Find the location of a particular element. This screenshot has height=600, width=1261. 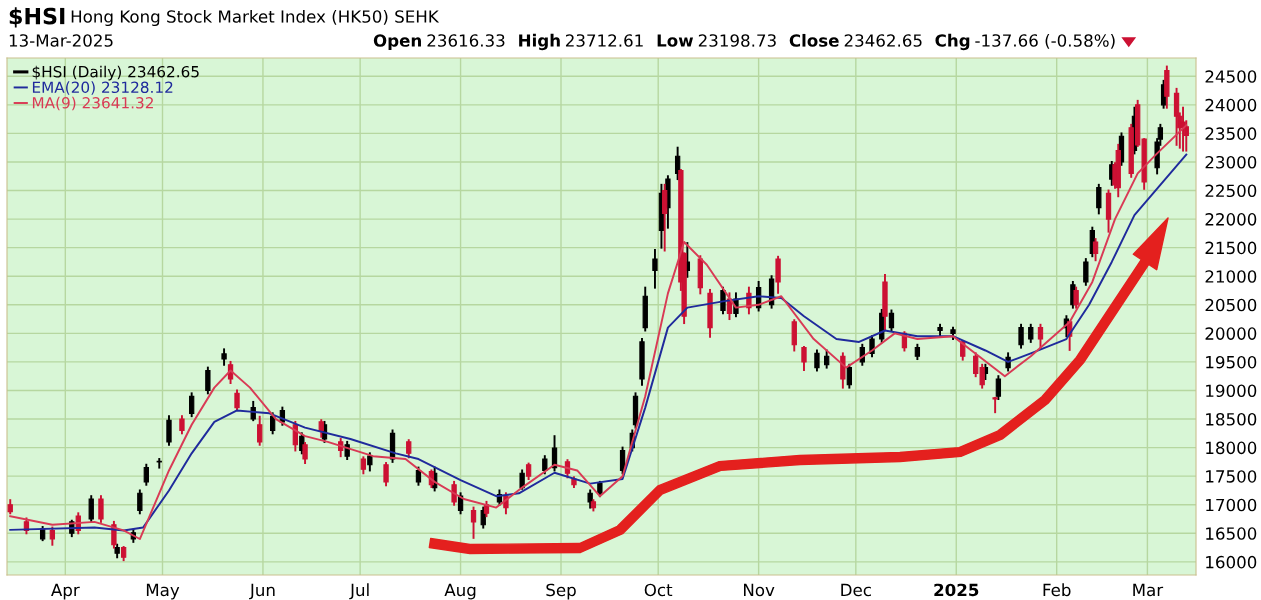

text: Low 23198.73 is located at coordinates (716, 40).